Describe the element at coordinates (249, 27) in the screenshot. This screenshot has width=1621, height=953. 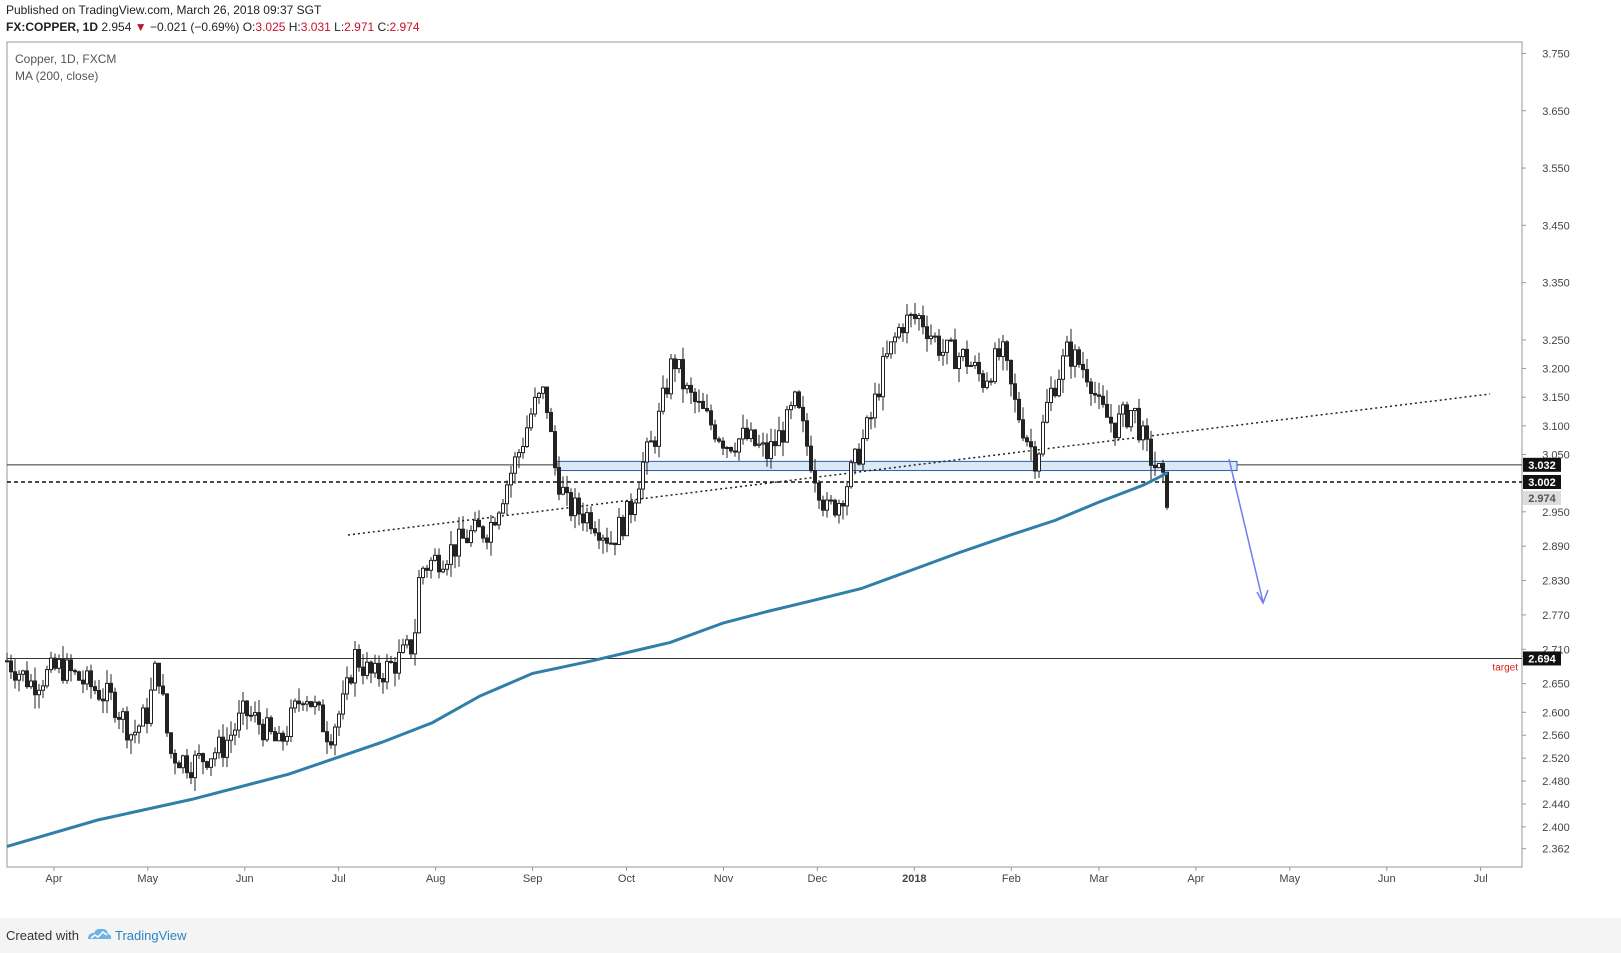
I see `open-label: O:` at that location.